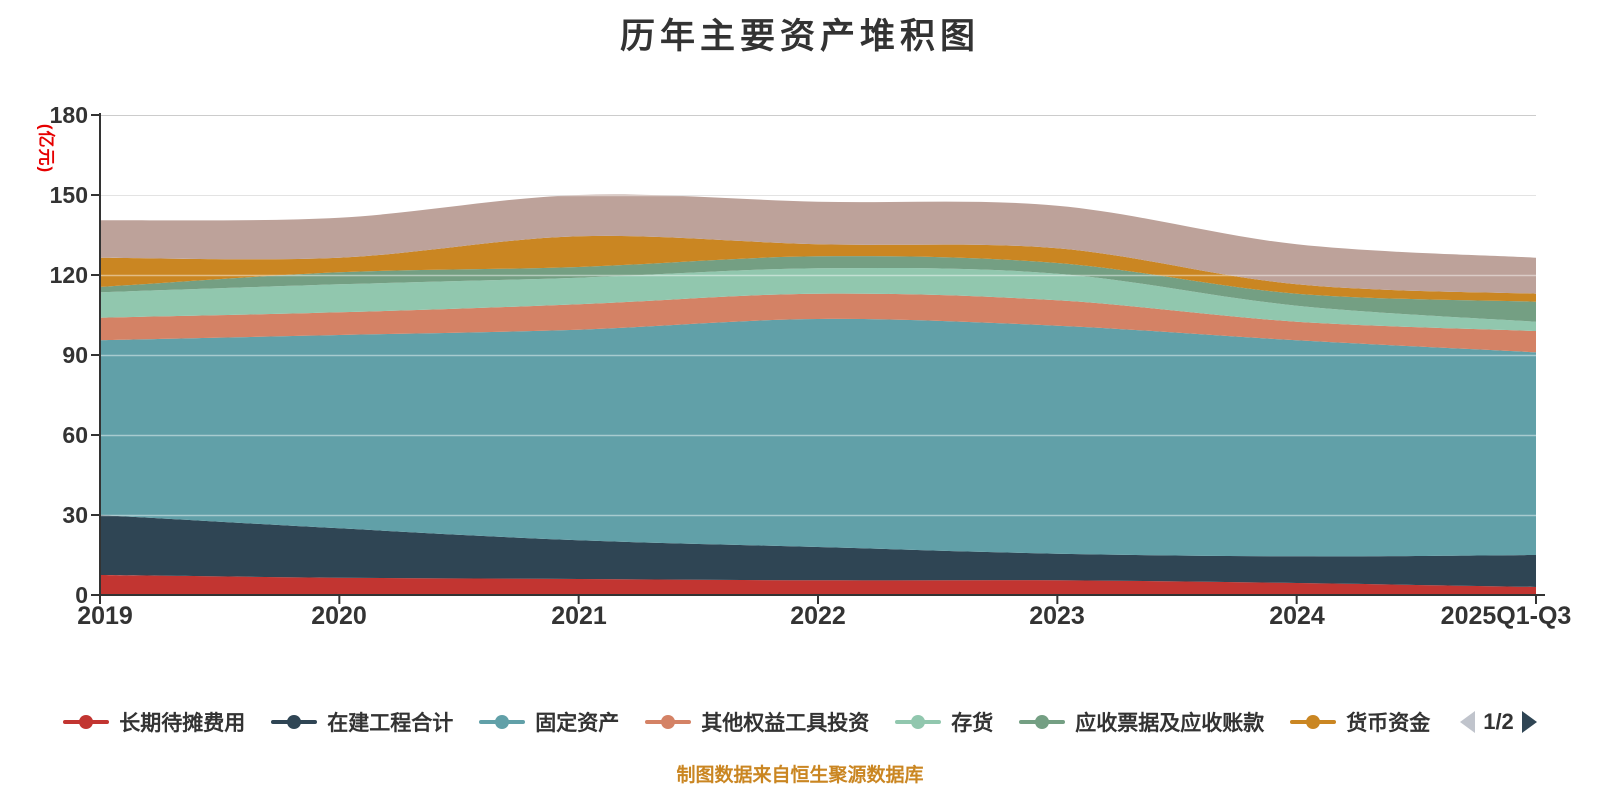 Image resolution: width=1600 pixels, height=800 pixels. Describe the element at coordinates (1506, 616) in the screenshot. I see `x-tick-label-2025q1-q3: 2025Q1-Q3` at that location.